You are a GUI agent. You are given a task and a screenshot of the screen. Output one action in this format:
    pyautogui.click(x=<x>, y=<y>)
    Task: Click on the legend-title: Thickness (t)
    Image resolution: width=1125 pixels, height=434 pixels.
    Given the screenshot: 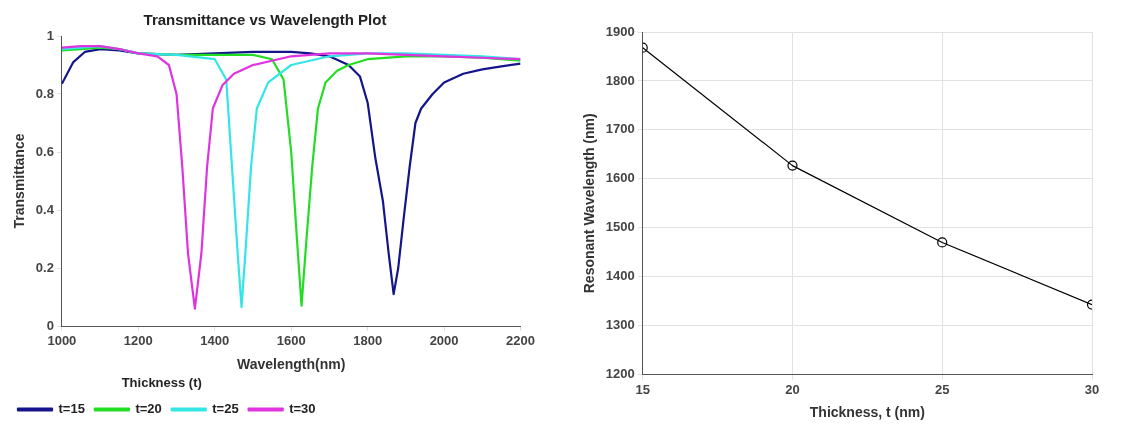 What is the action you would take?
    pyautogui.click(x=161, y=383)
    